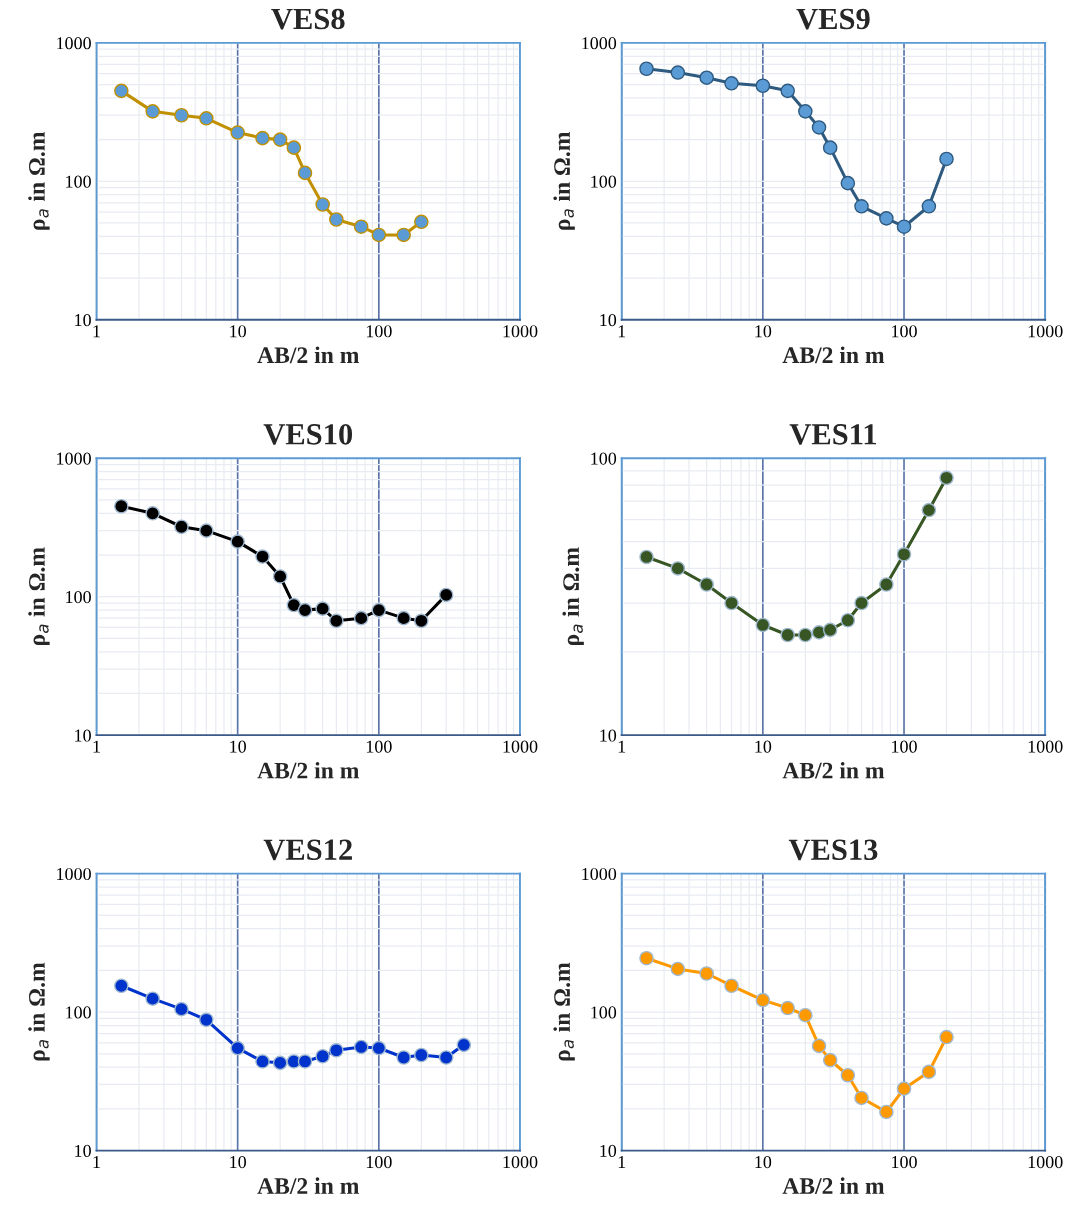 The image size is (1072, 1224). What do you see at coordinates (833, 19) in the screenshot?
I see `chart-title: VES9` at bounding box center [833, 19].